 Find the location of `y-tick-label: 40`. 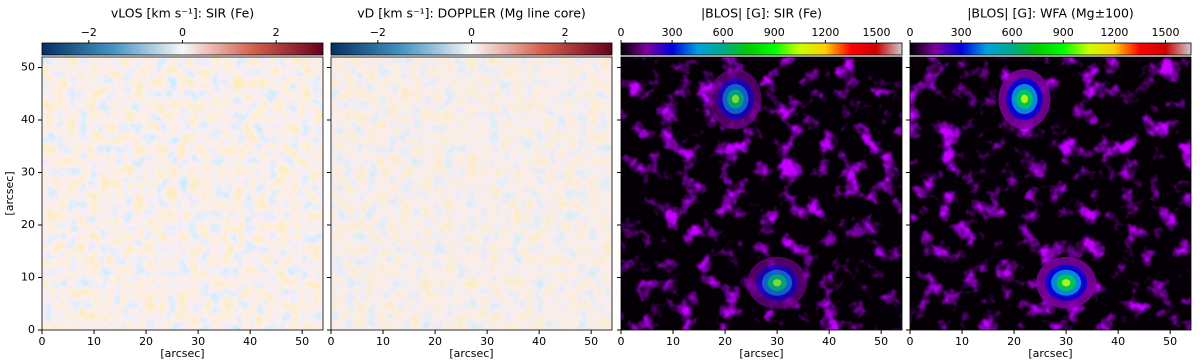

y-tick-label: 40 is located at coordinates (28, 119).